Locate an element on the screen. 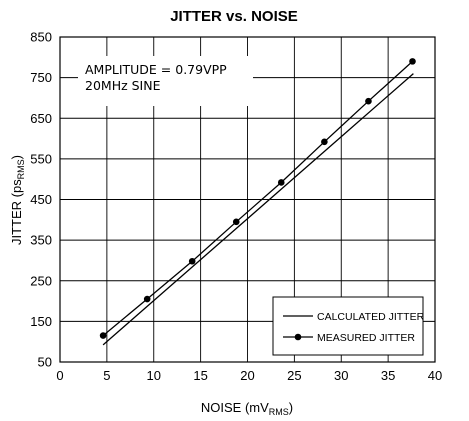 The width and height of the screenshot is (469, 421). y-tick-label: 250 is located at coordinates (41, 280).